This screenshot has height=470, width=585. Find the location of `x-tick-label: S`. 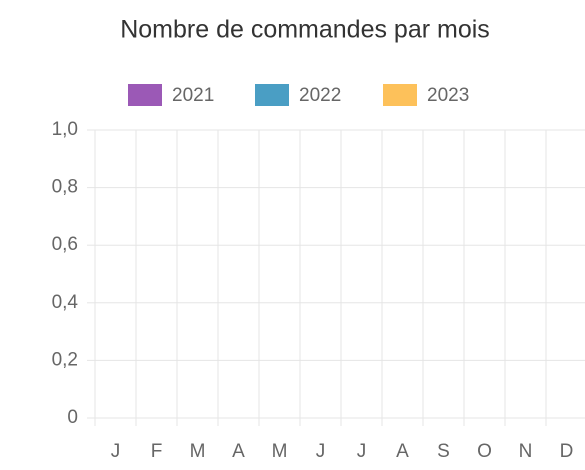

x-tick-label: S is located at coordinates (443, 451).